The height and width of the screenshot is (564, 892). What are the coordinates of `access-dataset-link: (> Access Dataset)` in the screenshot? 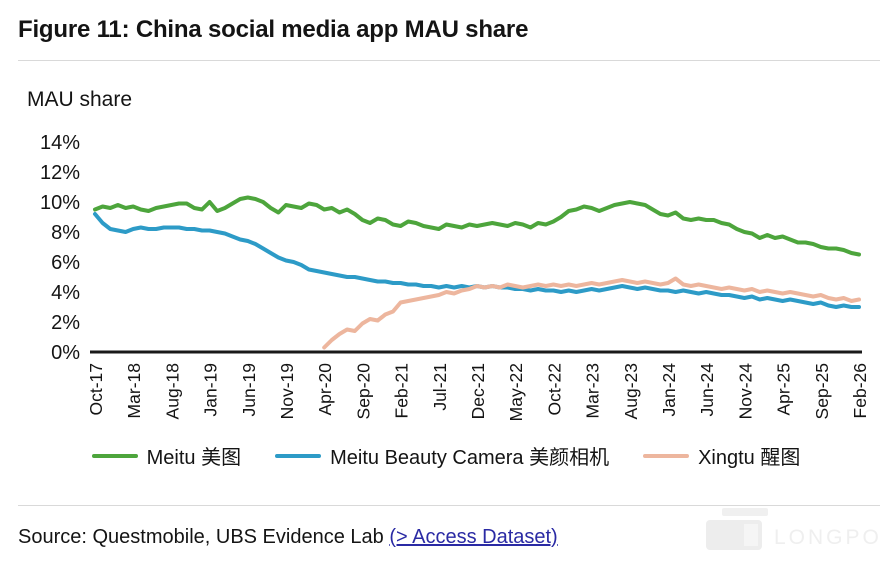 It's located at (473, 537).